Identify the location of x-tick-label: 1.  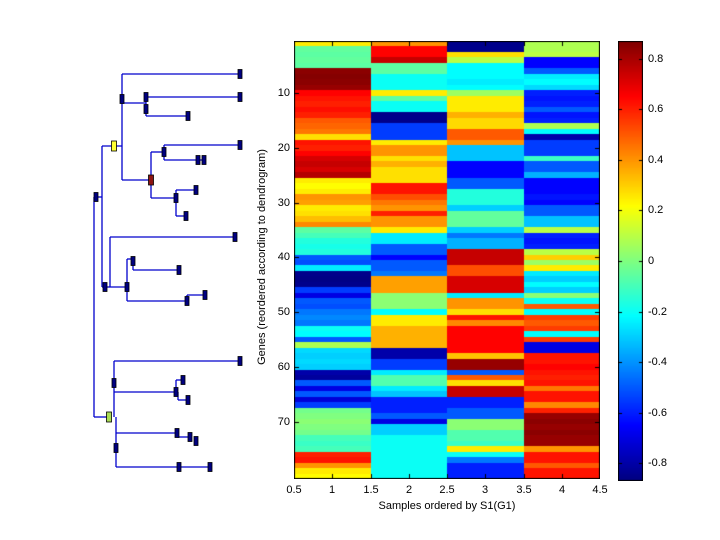
(332, 490).